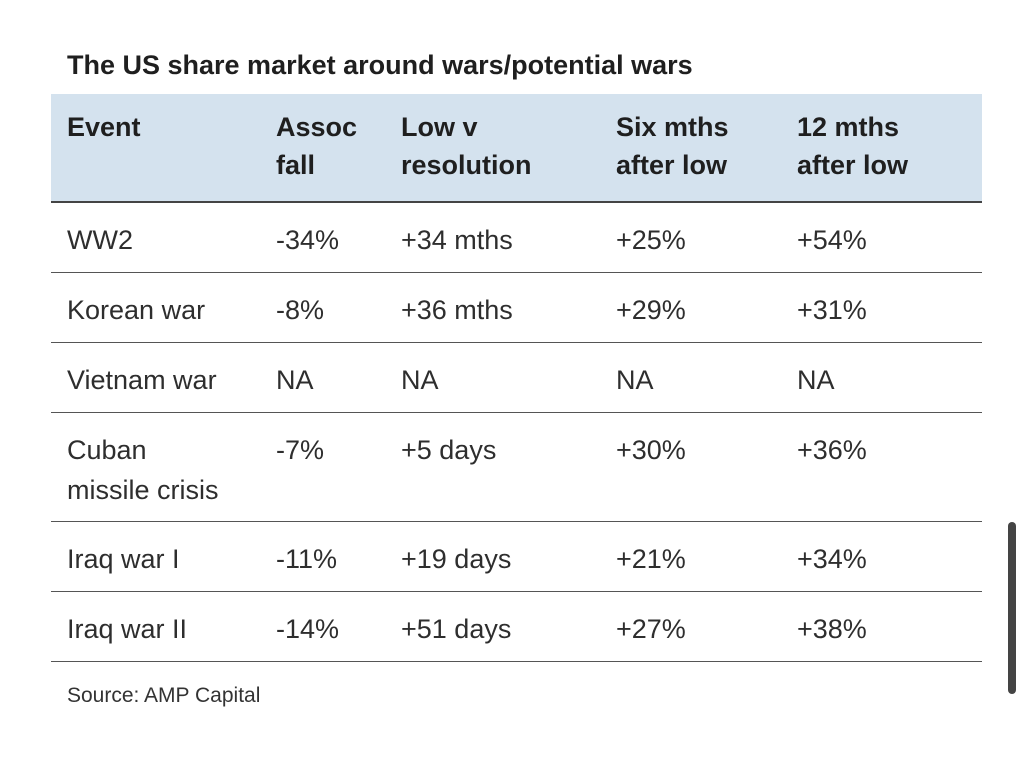 Image resolution: width=1024 pixels, height=757 pixels. I want to click on cell-six-mths: +30%, so click(706, 467).